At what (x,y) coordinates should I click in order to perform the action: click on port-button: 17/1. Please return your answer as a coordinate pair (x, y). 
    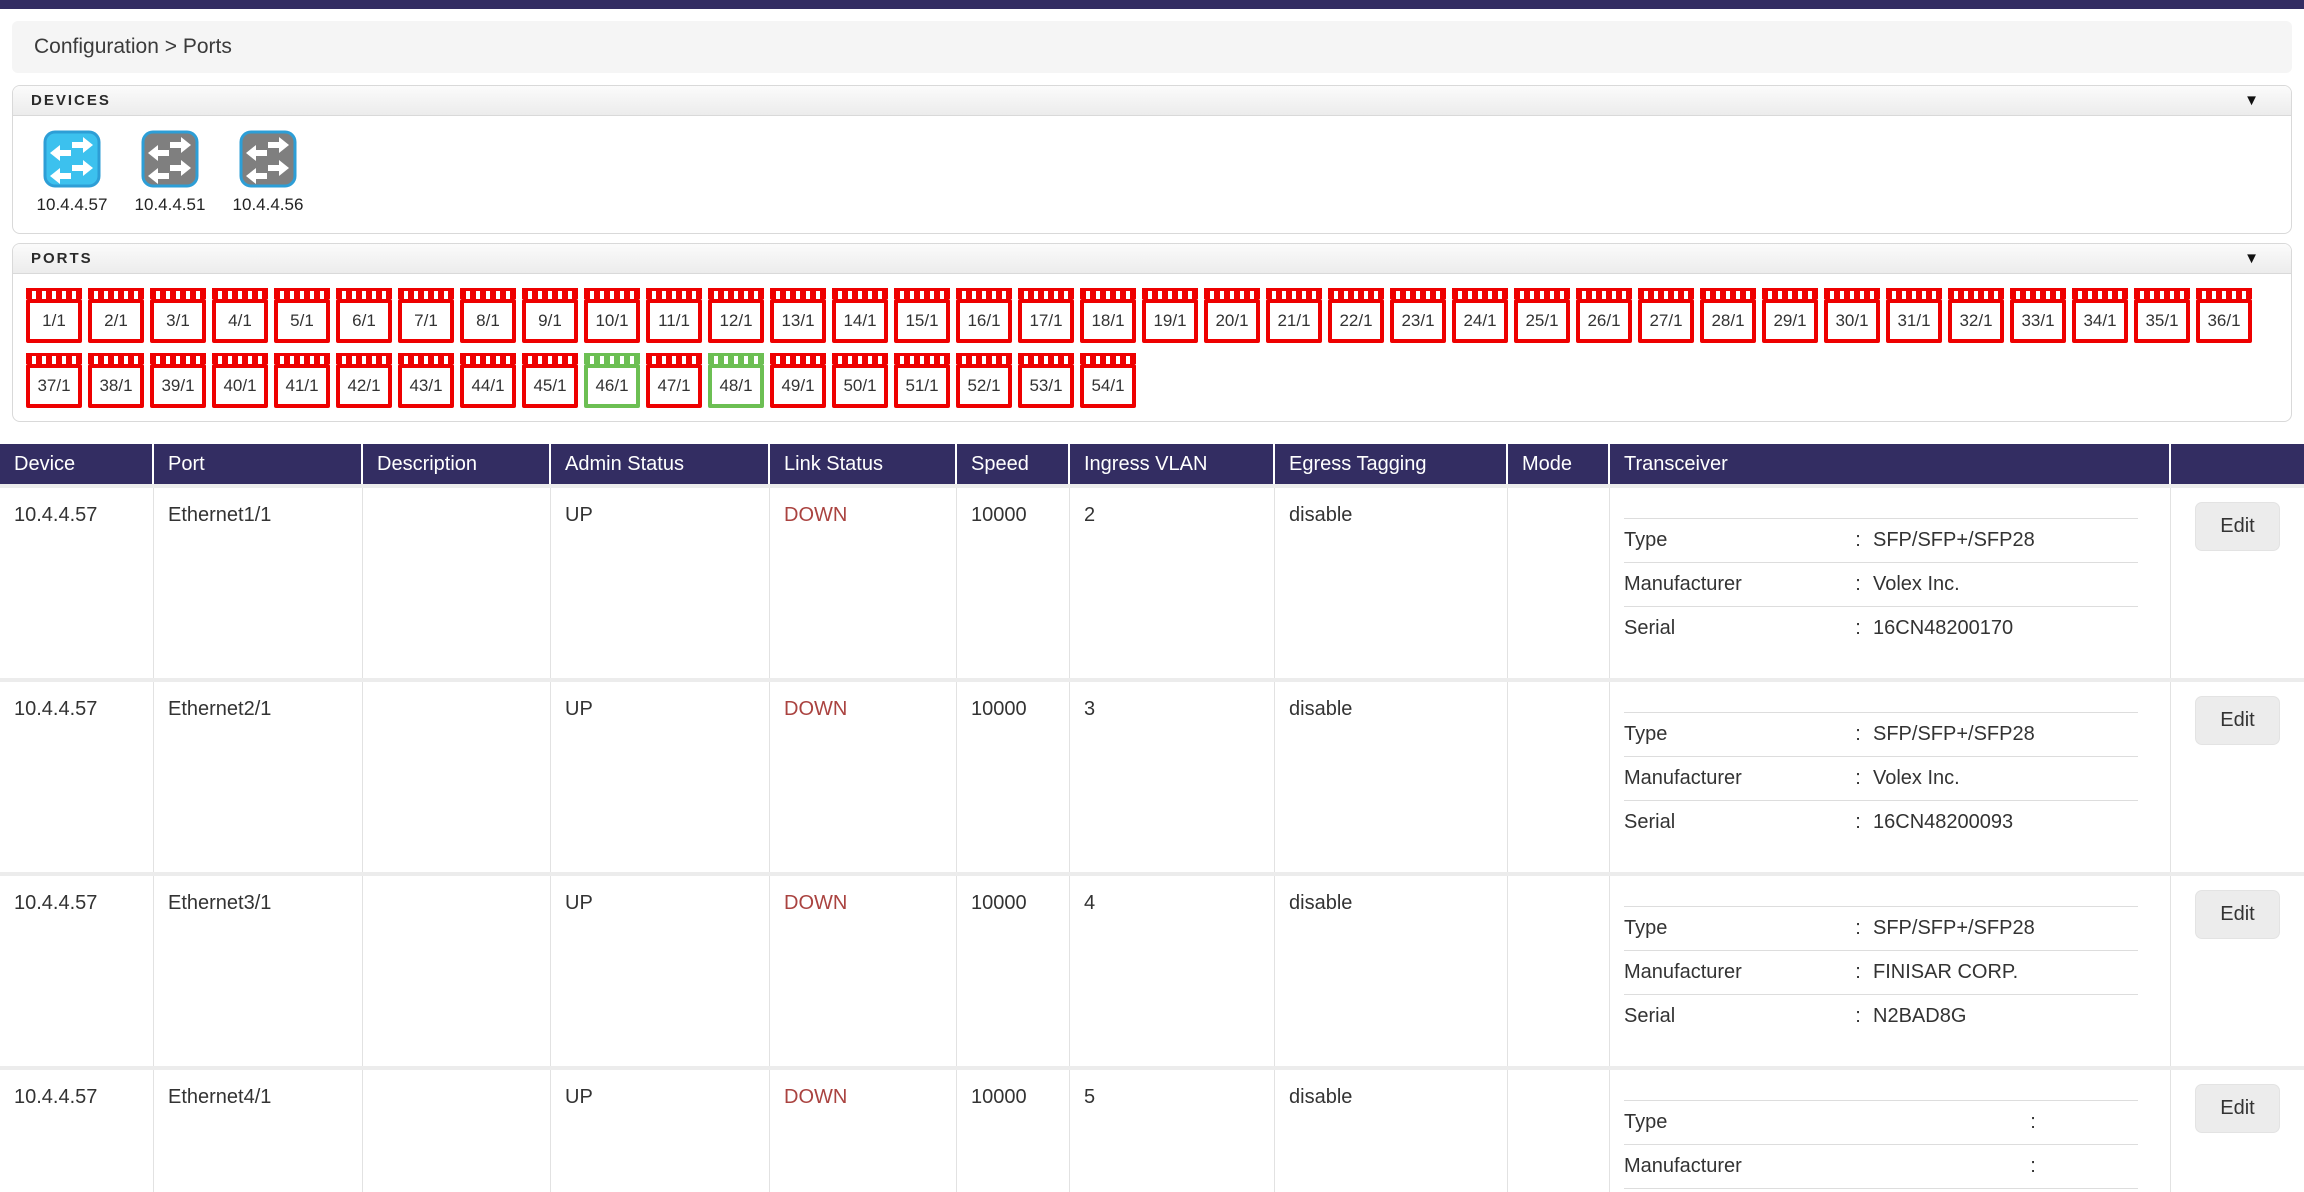
    Looking at the image, I should click on (1046, 315).